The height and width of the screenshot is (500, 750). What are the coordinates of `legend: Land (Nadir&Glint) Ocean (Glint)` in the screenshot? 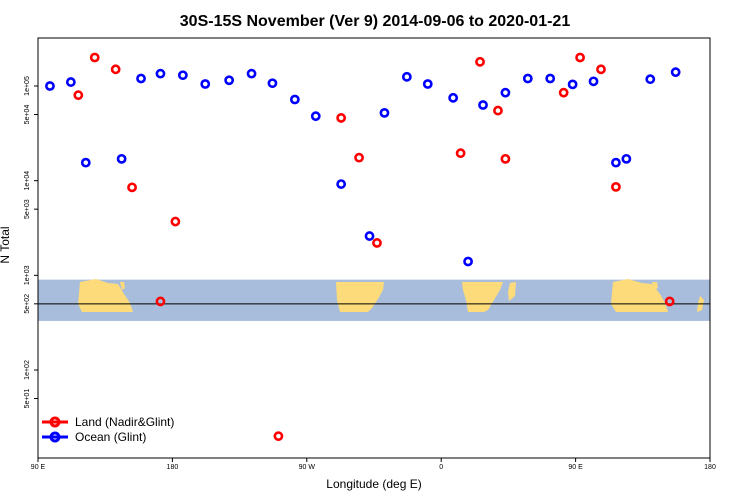 It's located at (108, 429).